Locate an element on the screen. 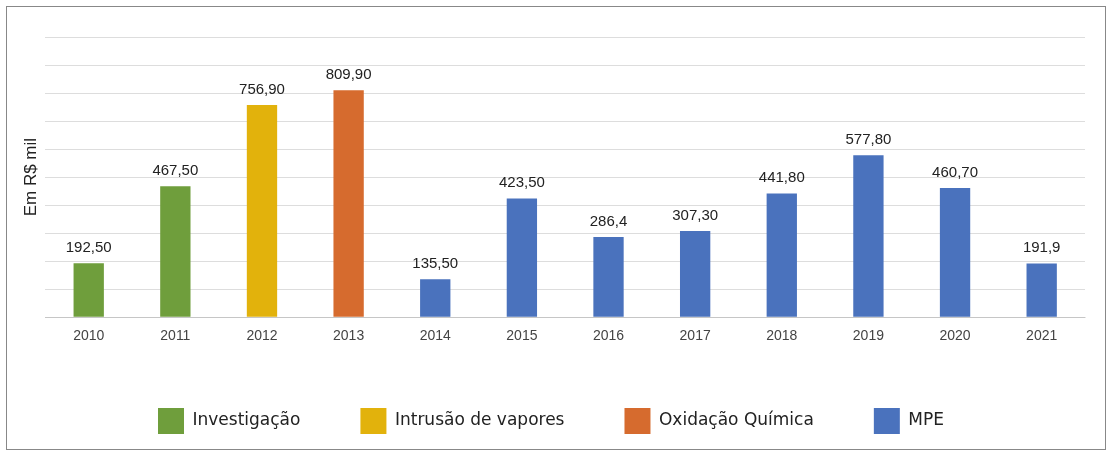 This screenshot has width=1114, height=458. data-label: 307,30 is located at coordinates (695, 214).